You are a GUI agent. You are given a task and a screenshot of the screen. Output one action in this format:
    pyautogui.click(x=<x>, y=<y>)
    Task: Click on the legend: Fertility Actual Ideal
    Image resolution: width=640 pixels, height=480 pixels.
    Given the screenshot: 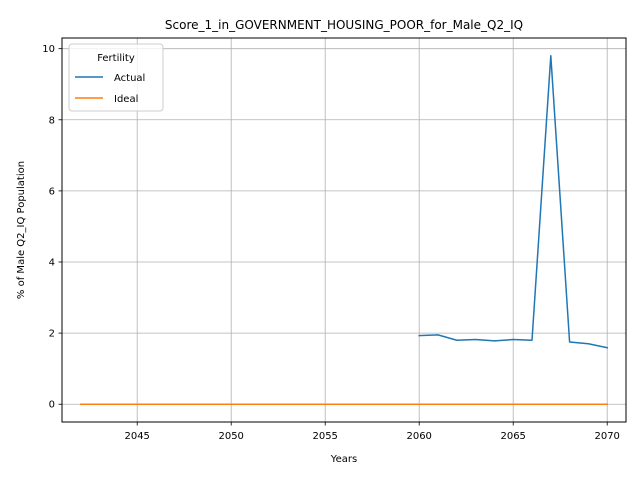 What is the action you would take?
    pyautogui.click(x=116, y=77)
    